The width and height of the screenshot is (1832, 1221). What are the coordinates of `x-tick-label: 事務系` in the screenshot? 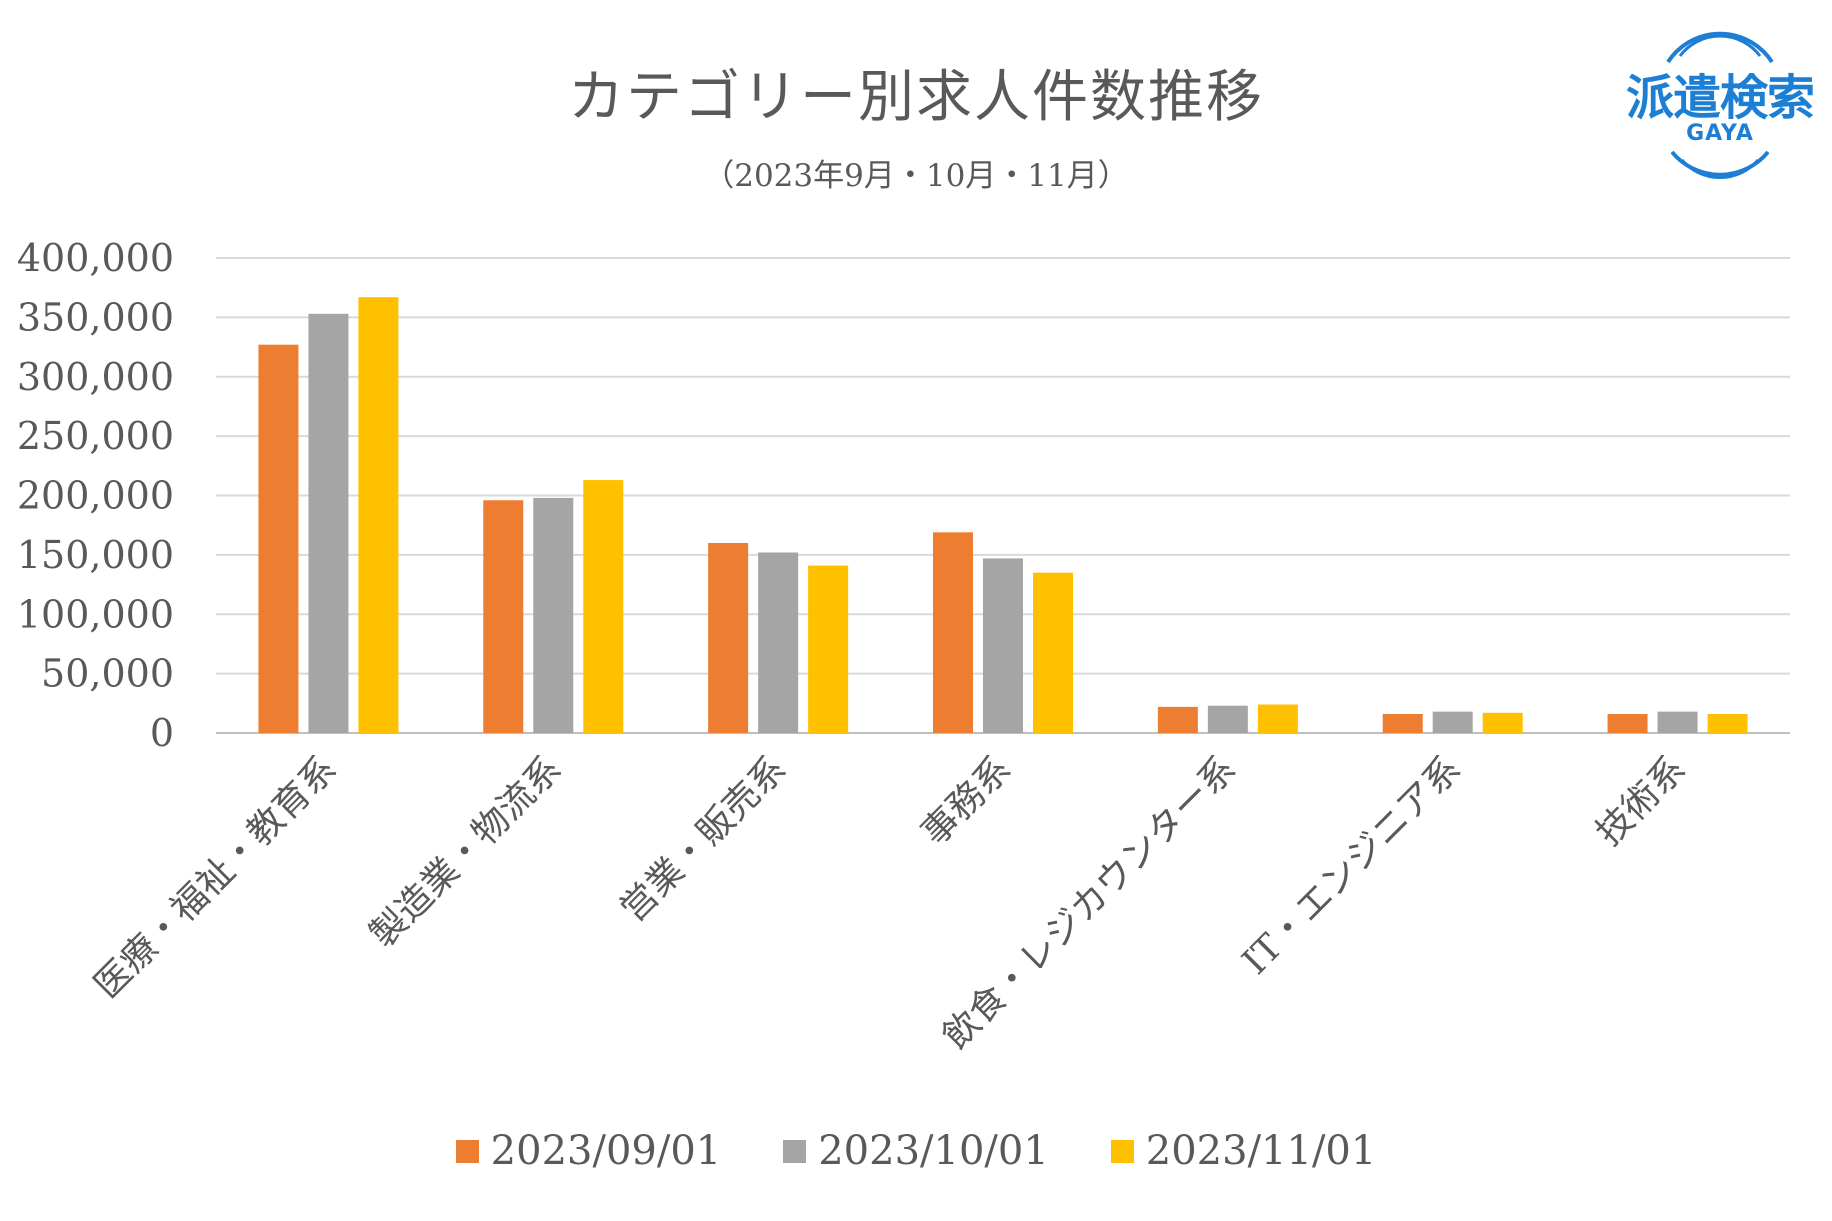 It's located at (966, 800).